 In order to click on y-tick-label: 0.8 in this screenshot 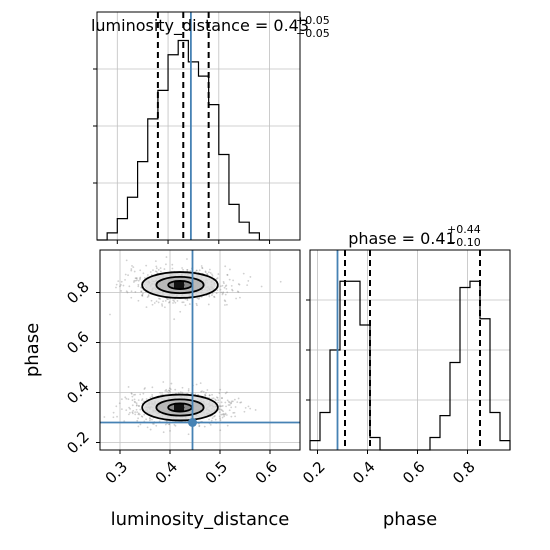, I will do `click(78, 293)`.